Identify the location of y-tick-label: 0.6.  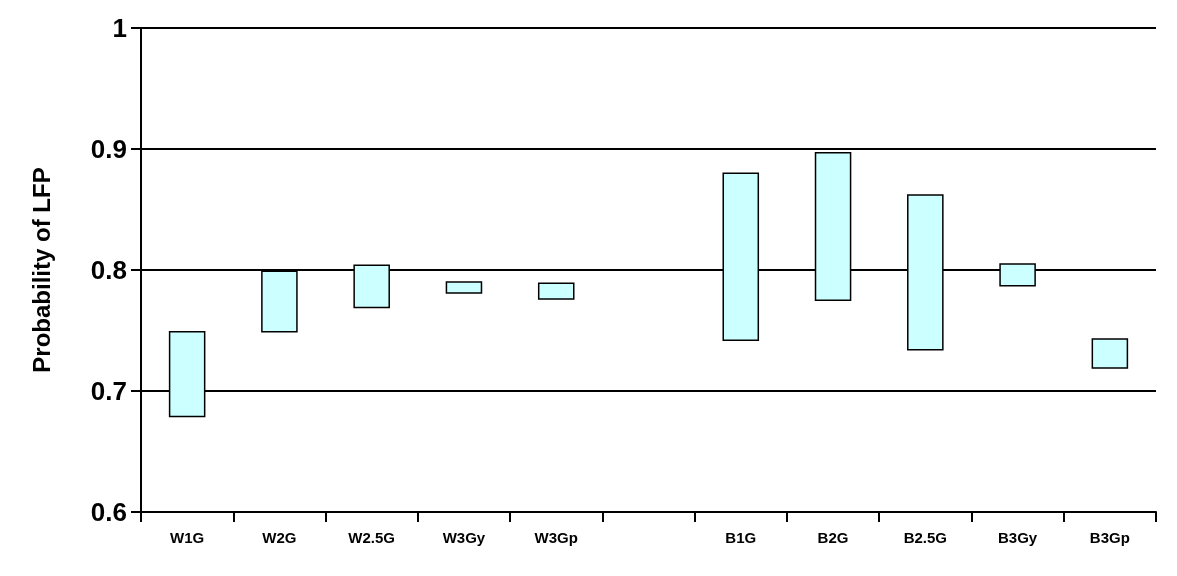
(108, 512).